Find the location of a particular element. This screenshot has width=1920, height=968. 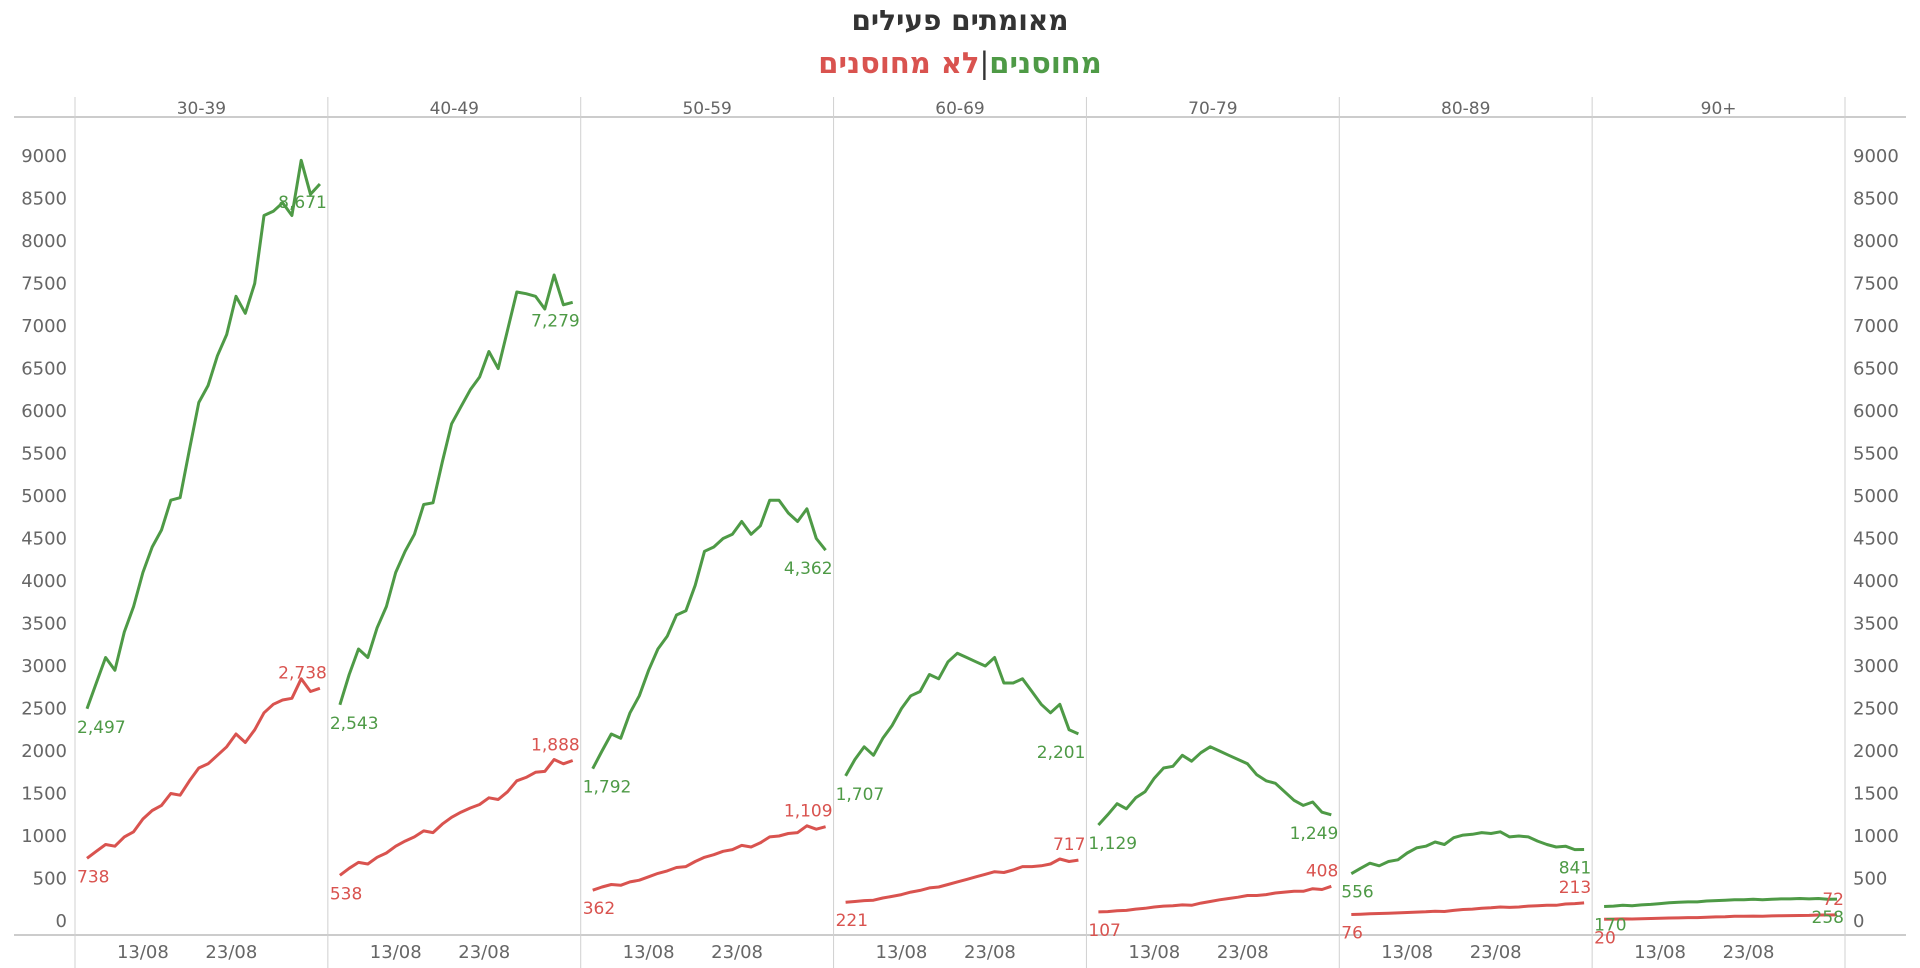

y-tick-left: 8000 is located at coordinates (44, 241).